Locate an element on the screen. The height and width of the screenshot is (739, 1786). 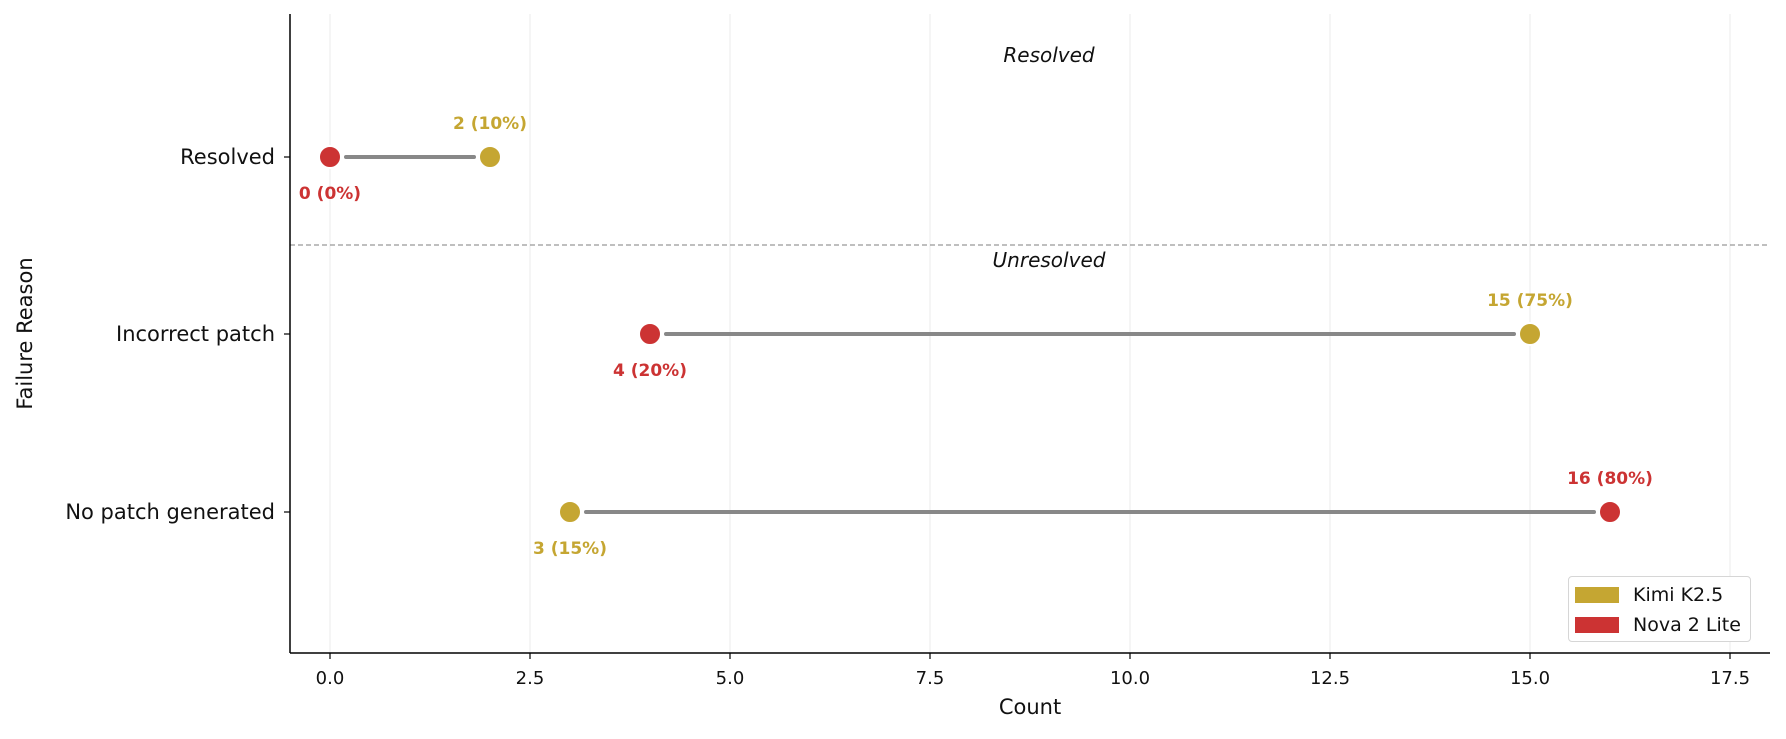
x-tick-label: 5.0 is located at coordinates (730, 678).